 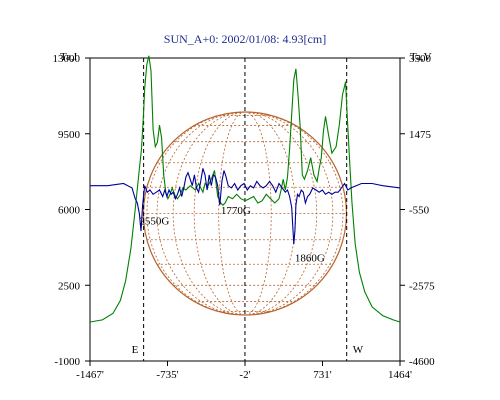 I want to click on field-strength-annotation: 2550G, so click(x=154, y=222).